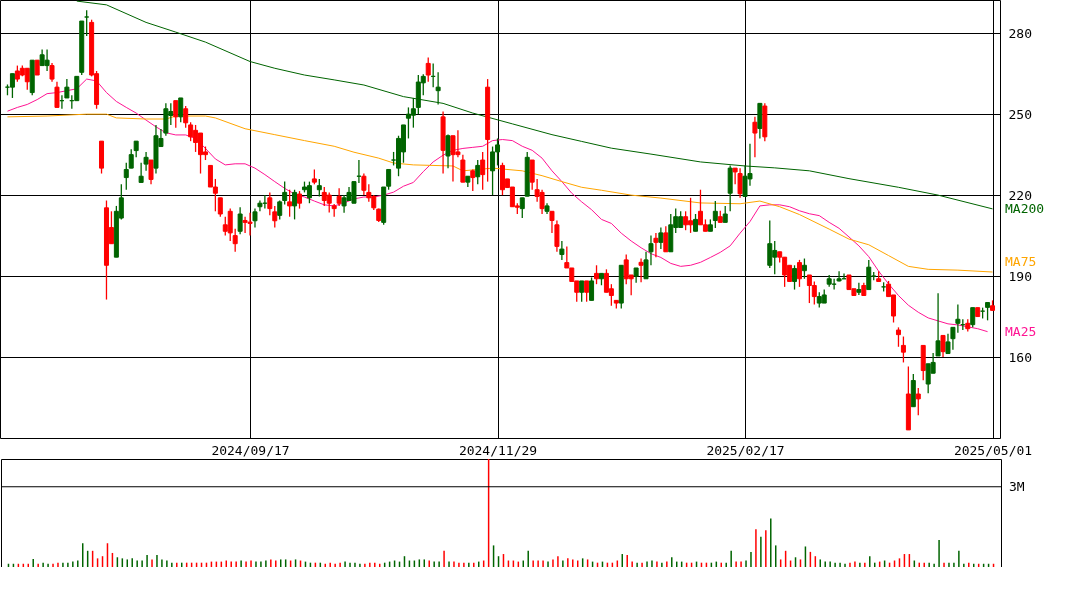 The width and height of the screenshot is (1065, 600). I want to click on ref-line-label: 3M, so click(1017, 486).